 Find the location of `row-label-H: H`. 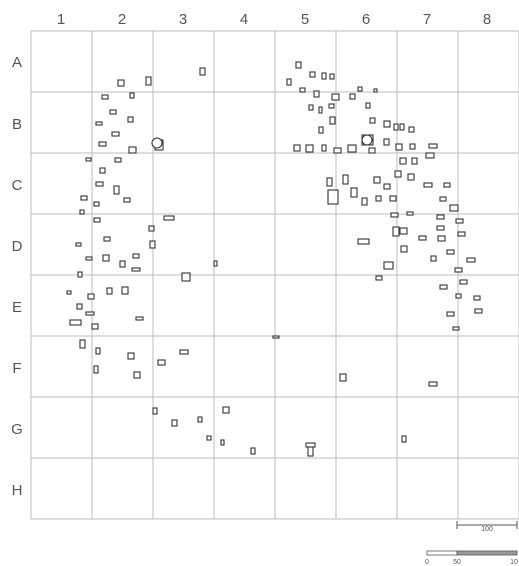

row-label-H: H is located at coordinates (17, 490).